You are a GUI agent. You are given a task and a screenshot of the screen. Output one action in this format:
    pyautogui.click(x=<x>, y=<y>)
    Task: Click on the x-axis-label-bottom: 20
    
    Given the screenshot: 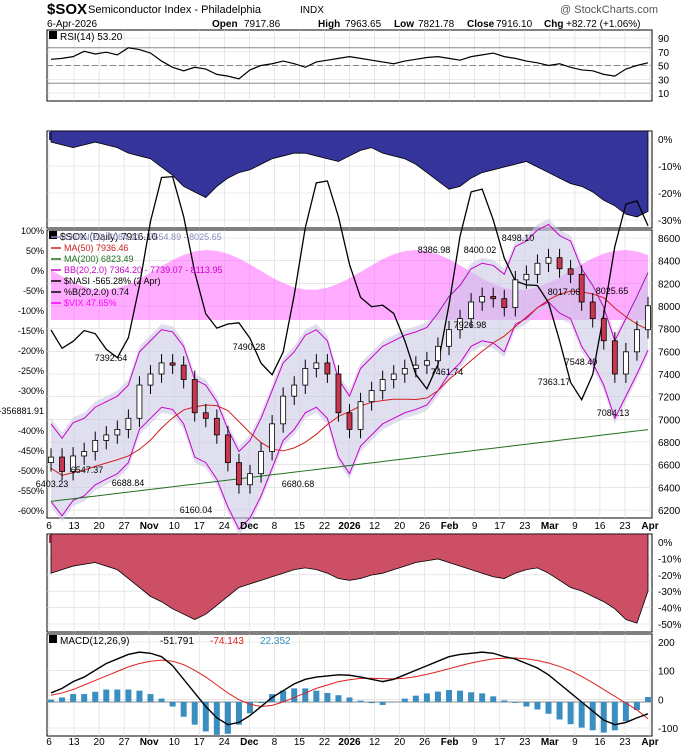 What is the action you would take?
    pyautogui.click(x=400, y=742)
    